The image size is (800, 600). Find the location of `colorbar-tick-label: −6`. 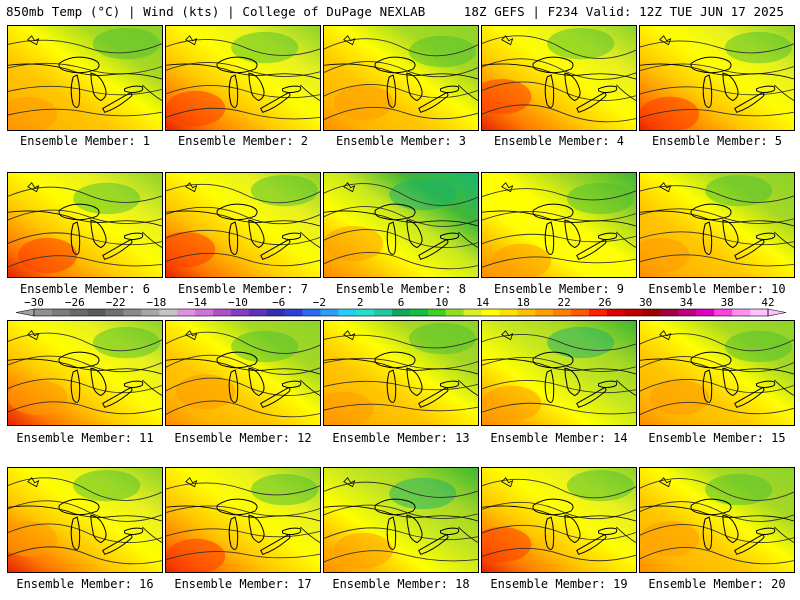

colorbar-tick-label: −6 is located at coordinates (278, 302).